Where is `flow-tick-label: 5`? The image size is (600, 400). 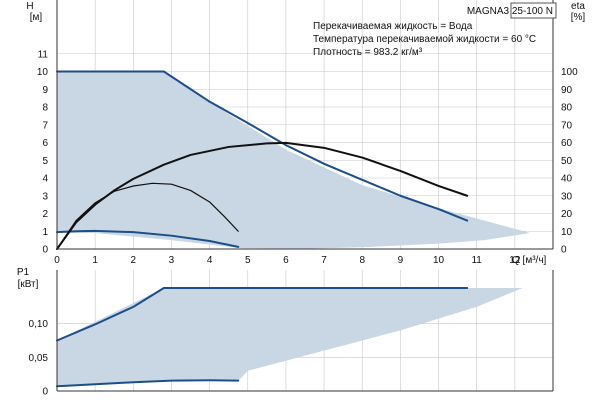
flow-tick-label: 5 is located at coordinates (248, 260).